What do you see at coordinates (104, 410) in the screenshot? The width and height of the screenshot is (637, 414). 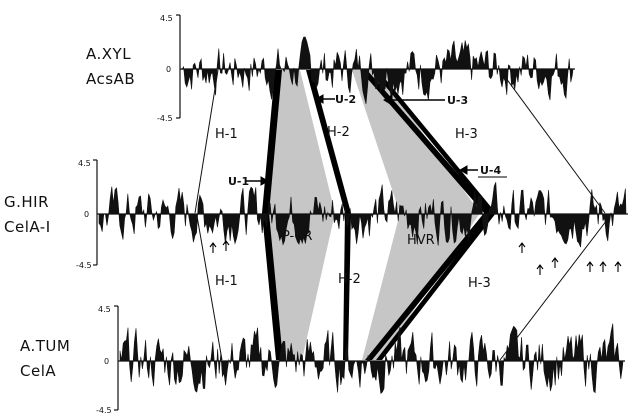 I see `tick-bottom-minus4.5: -4.5` at bounding box center [104, 410].